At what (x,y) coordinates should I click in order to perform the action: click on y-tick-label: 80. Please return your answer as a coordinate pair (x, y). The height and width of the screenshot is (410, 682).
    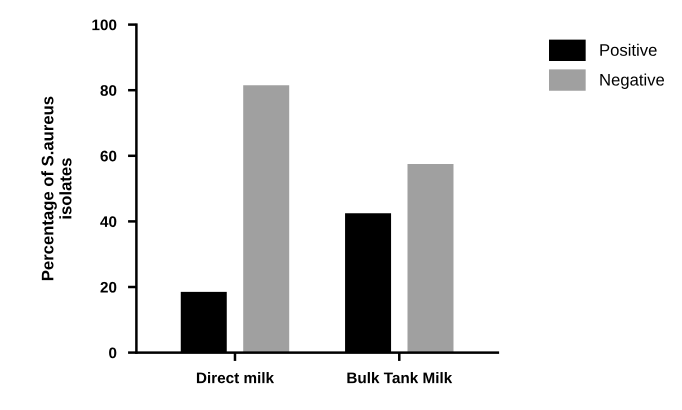
    Looking at the image, I should click on (108, 90).